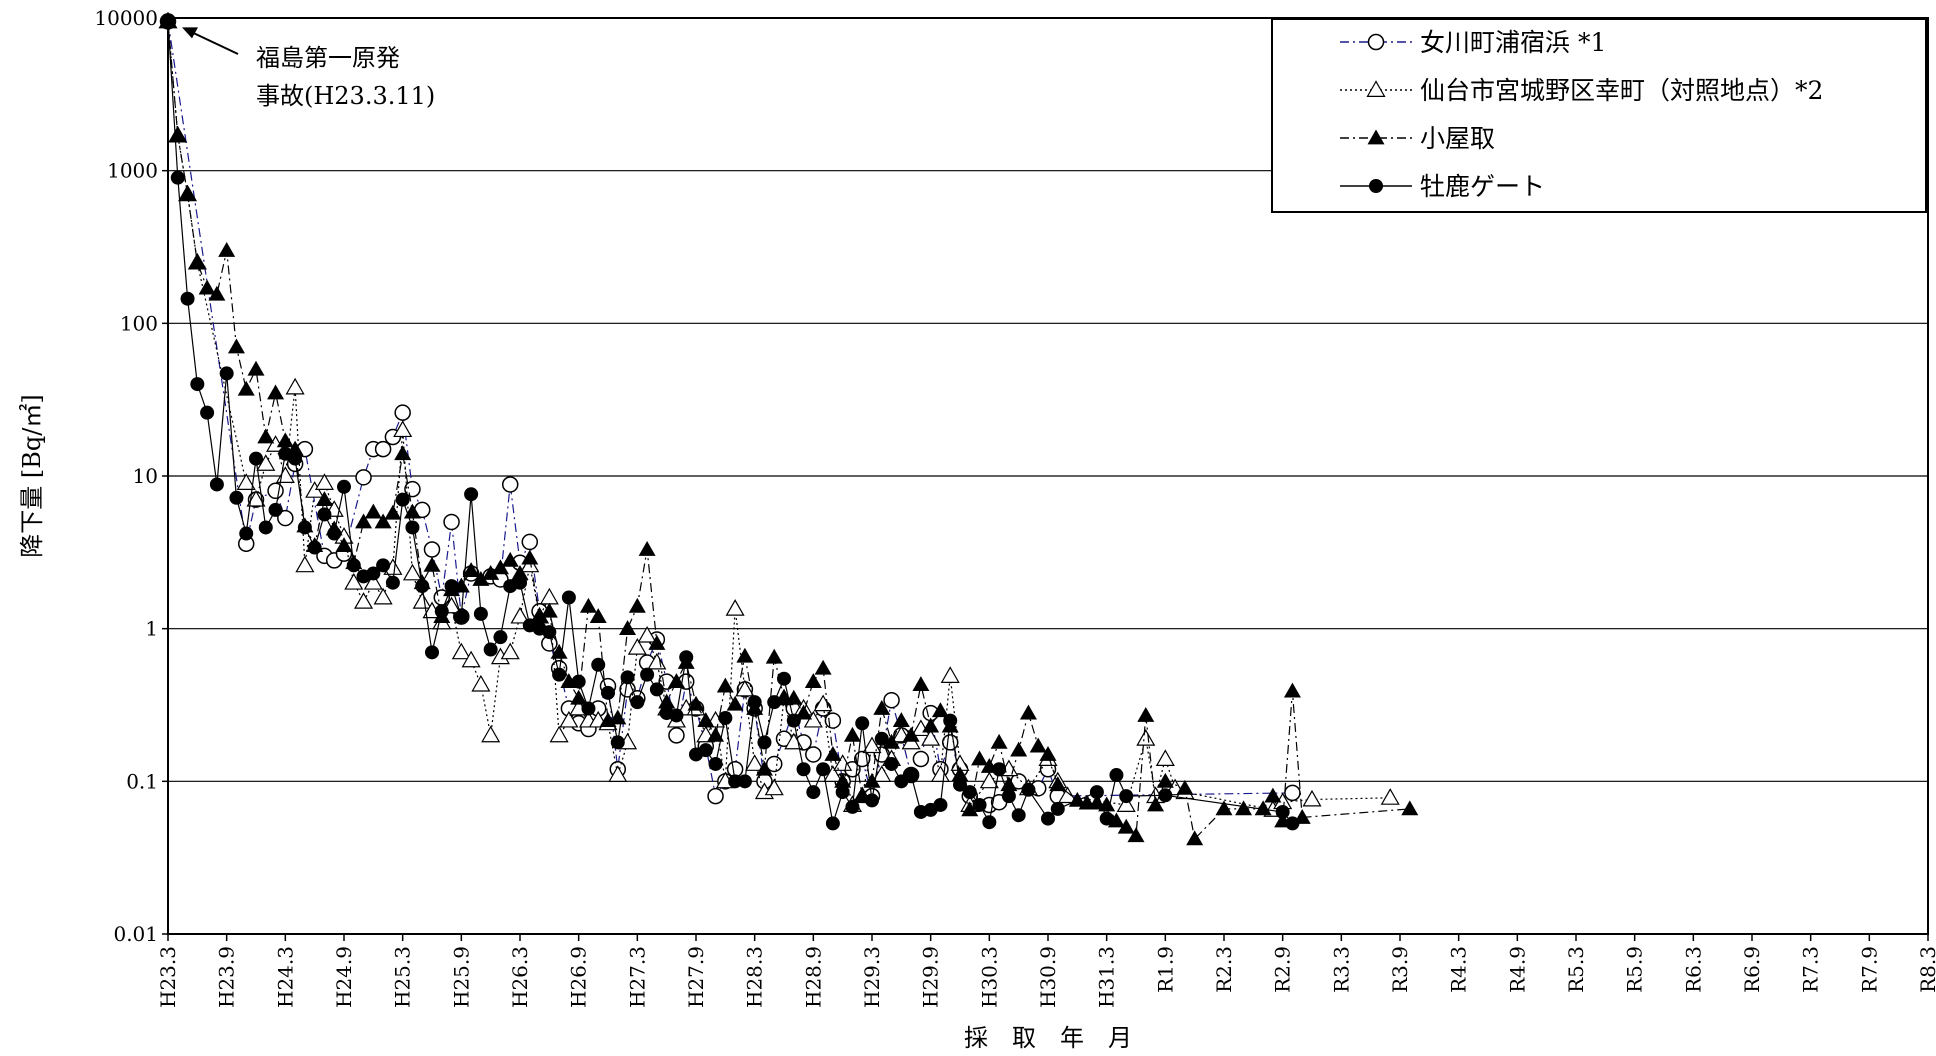 The image size is (1936, 1056). What do you see at coordinates (637, 977) in the screenshot?
I see `x-tick-label: H27.3` at bounding box center [637, 977].